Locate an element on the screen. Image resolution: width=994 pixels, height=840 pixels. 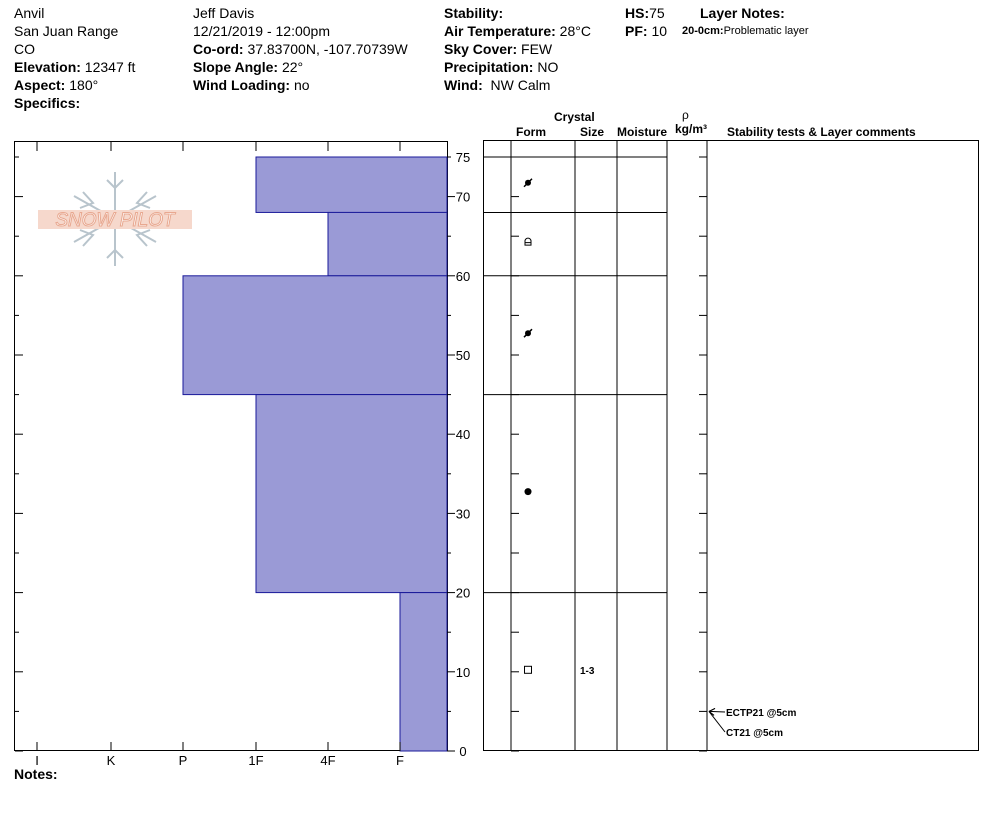
depth-label-20: 20 is located at coordinates (463, 593).